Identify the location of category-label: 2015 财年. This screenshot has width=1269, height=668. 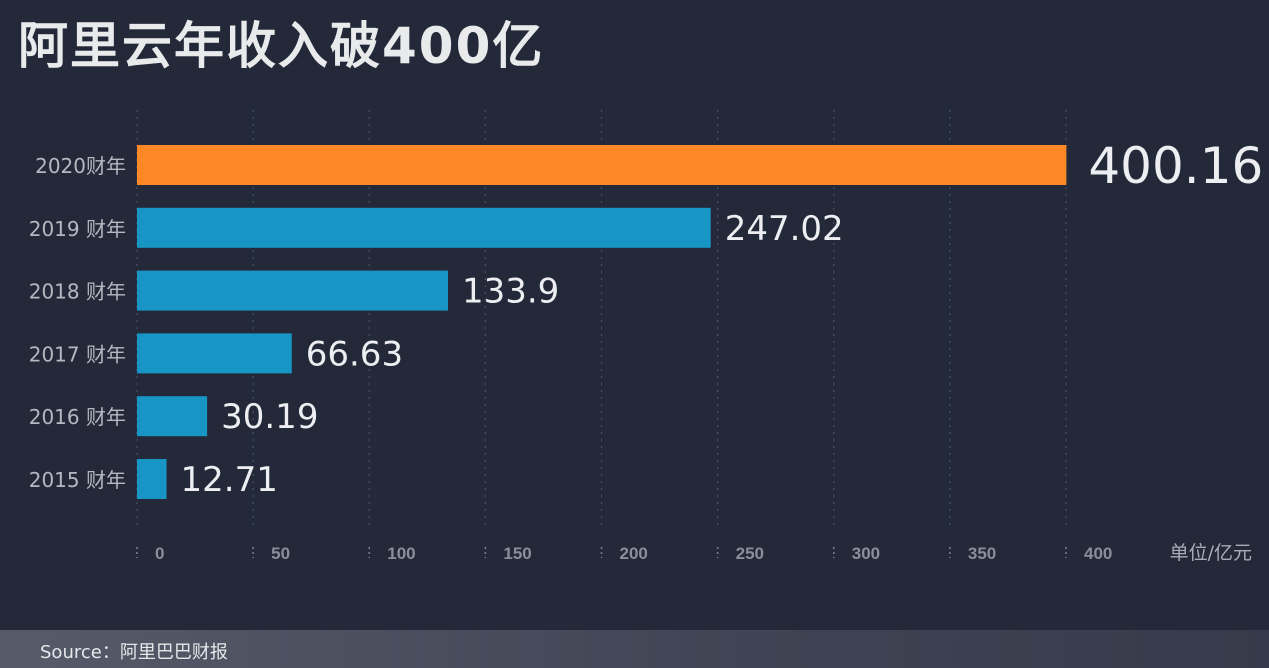
(77, 480).